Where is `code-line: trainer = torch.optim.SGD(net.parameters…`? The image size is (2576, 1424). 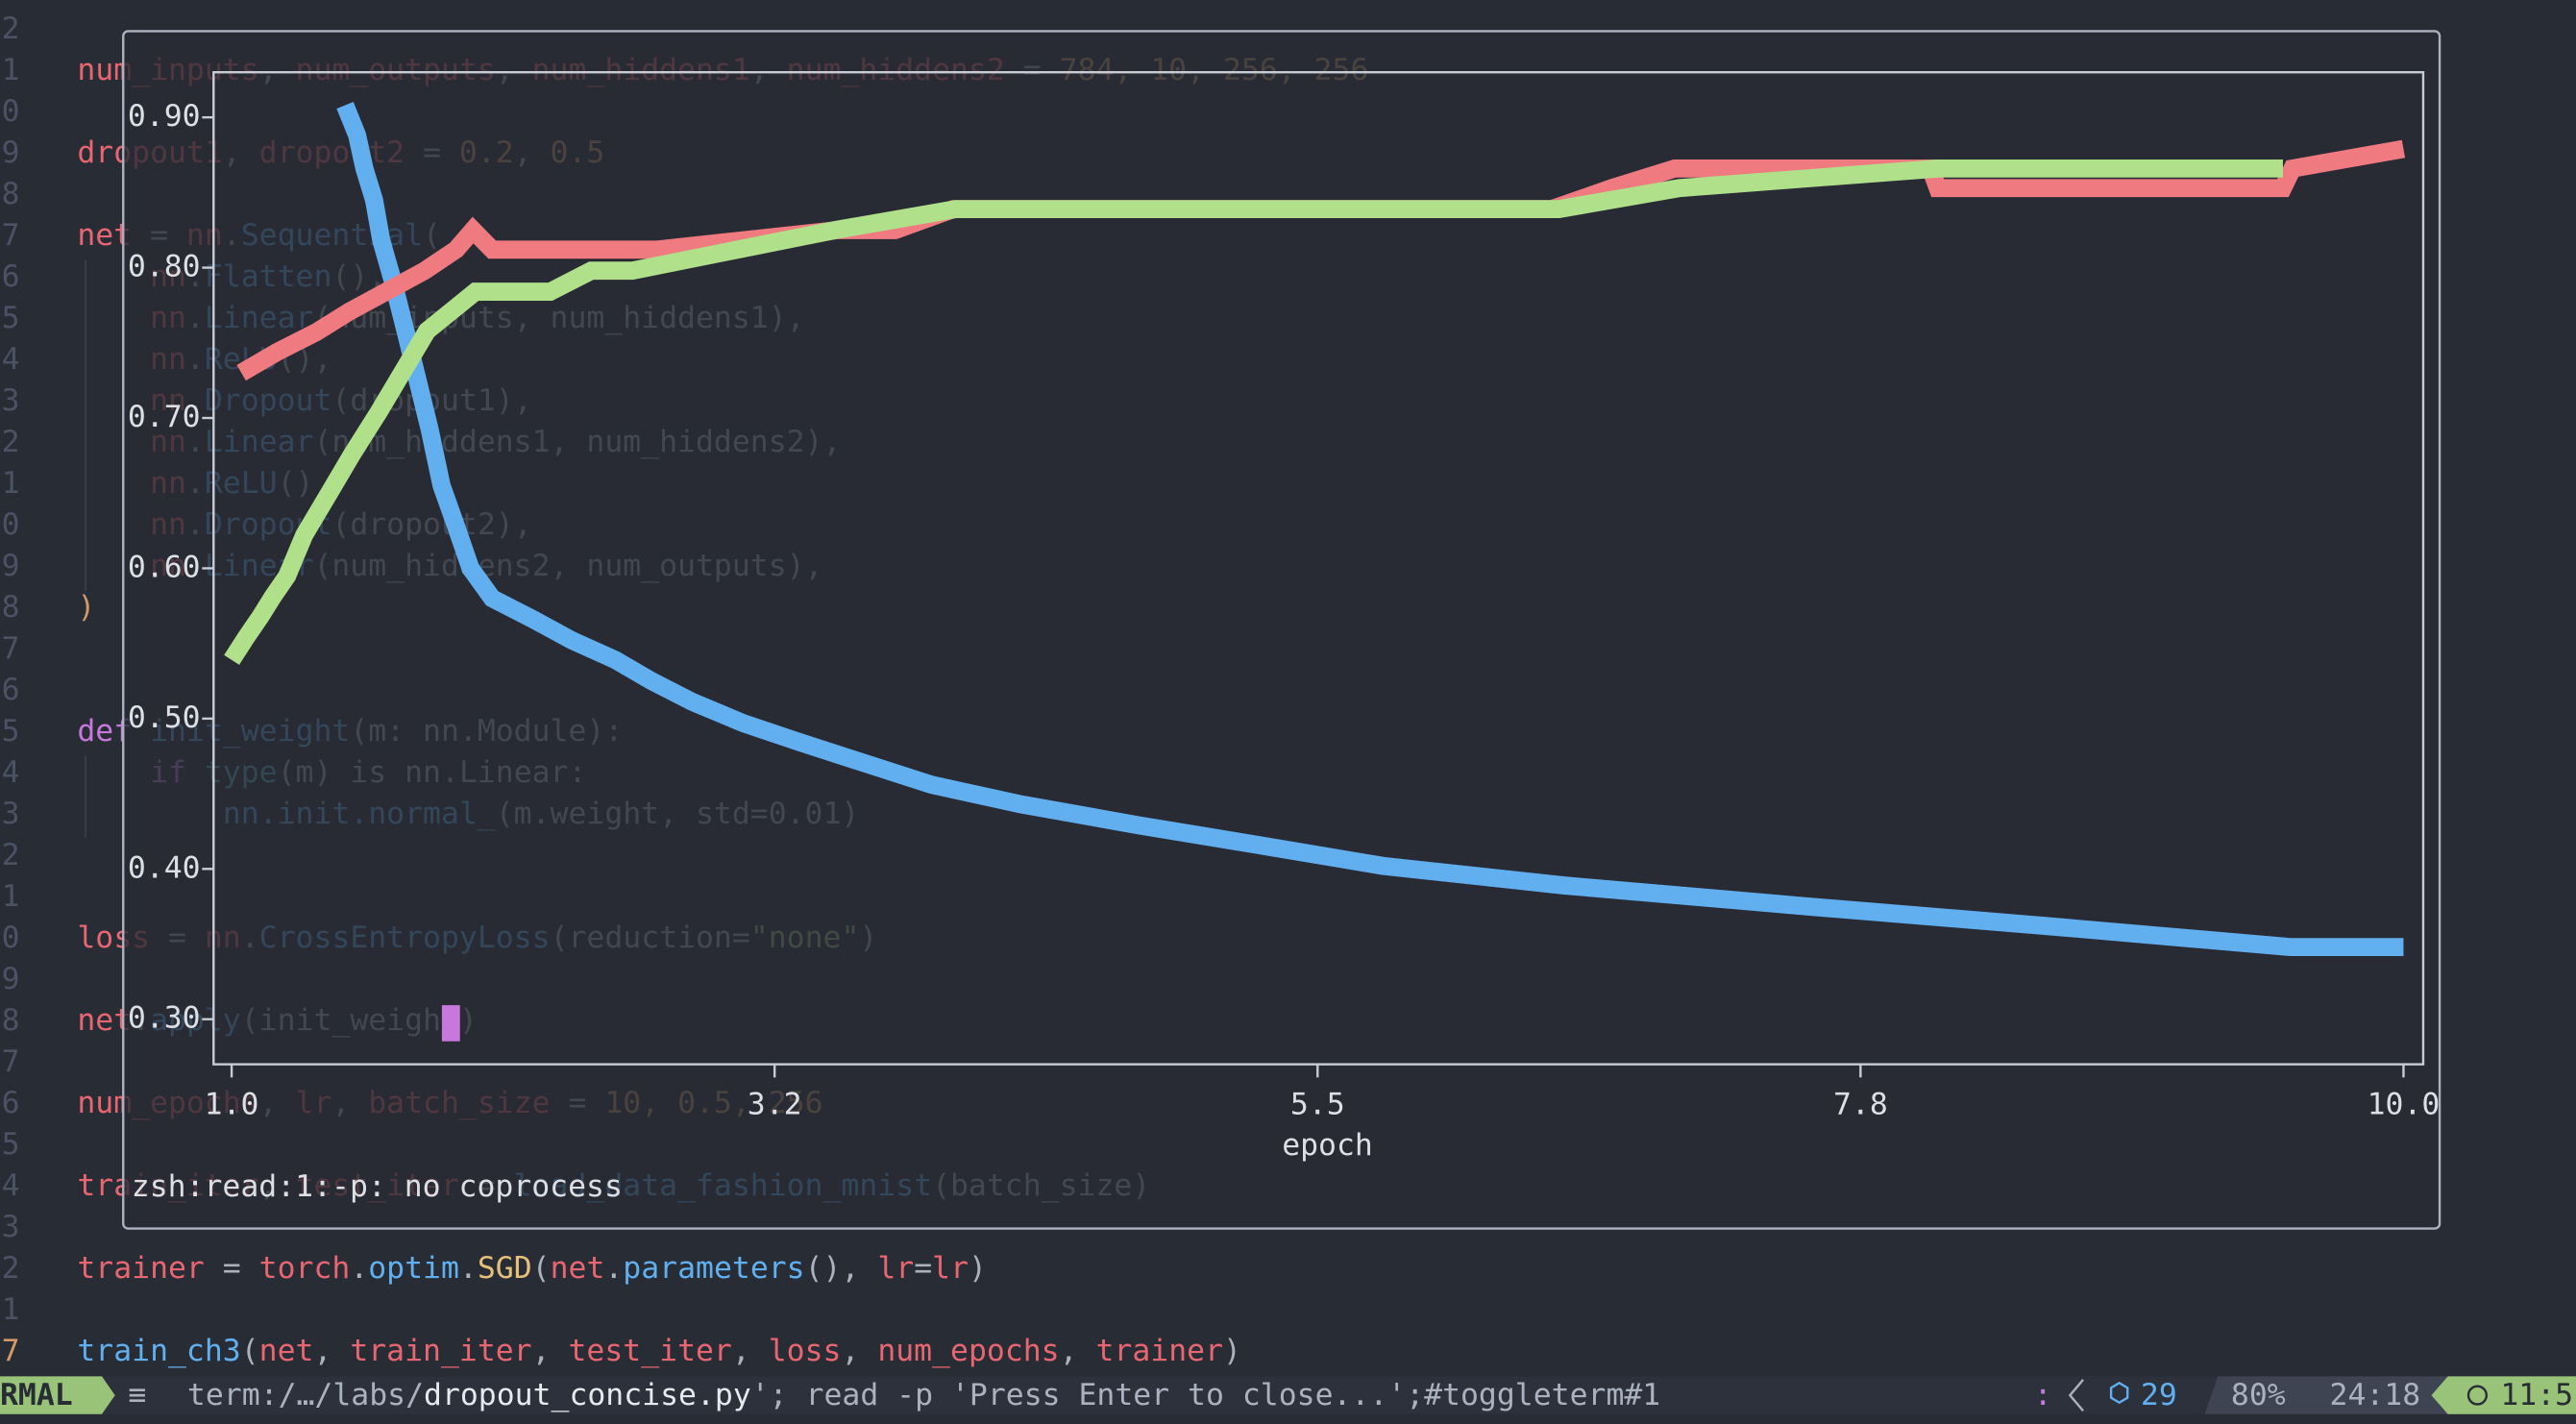 code-line: trainer = torch.optim.SGD(net.parameters… is located at coordinates (532, 1268).